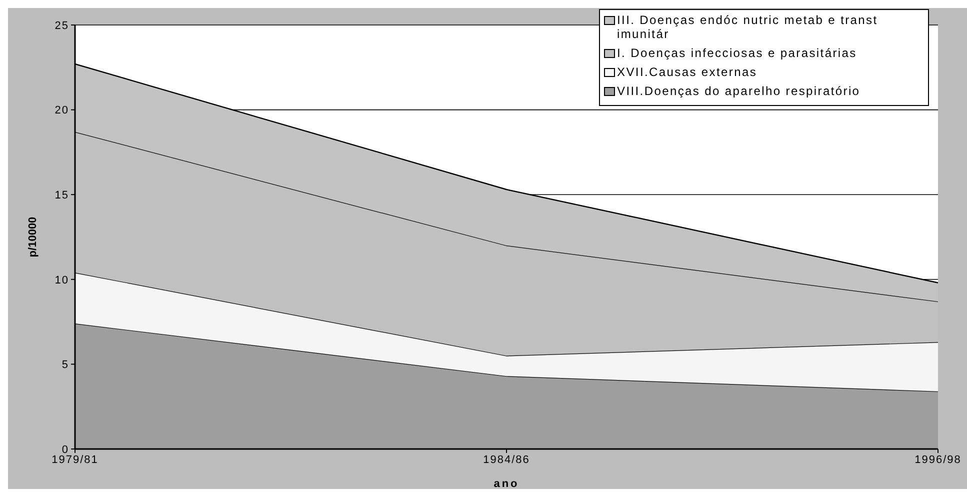 The image size is (967, 501). I want to click on y-tick-label: 0, so click(65, 450).